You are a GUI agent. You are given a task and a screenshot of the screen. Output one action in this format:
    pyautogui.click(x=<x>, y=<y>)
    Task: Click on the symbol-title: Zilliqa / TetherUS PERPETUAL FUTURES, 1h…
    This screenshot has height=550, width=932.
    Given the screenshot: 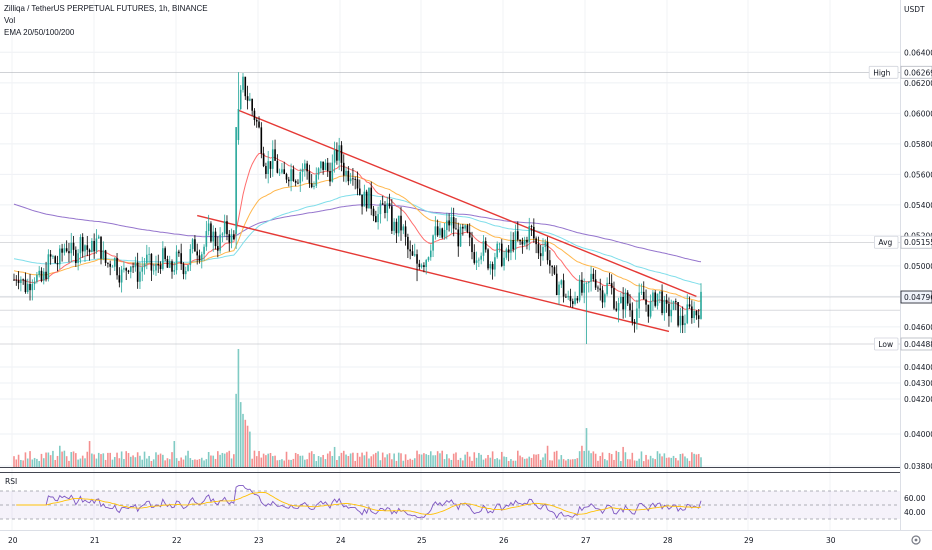 What is the action you would take?
    pyautogui.click(x=106, y=8)
    